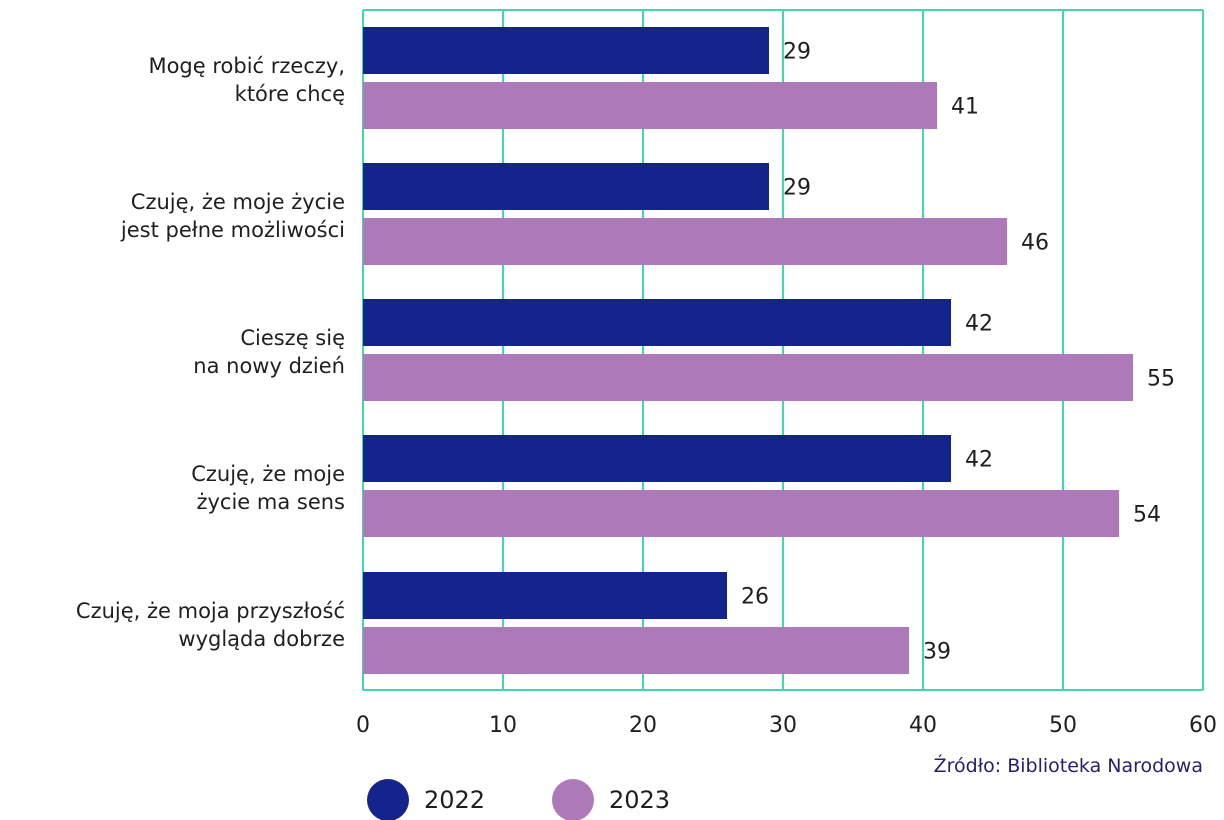  Describe the element at coordinates (518, 799) in the screenshot. I see `legend: 2022 2023` at that location.